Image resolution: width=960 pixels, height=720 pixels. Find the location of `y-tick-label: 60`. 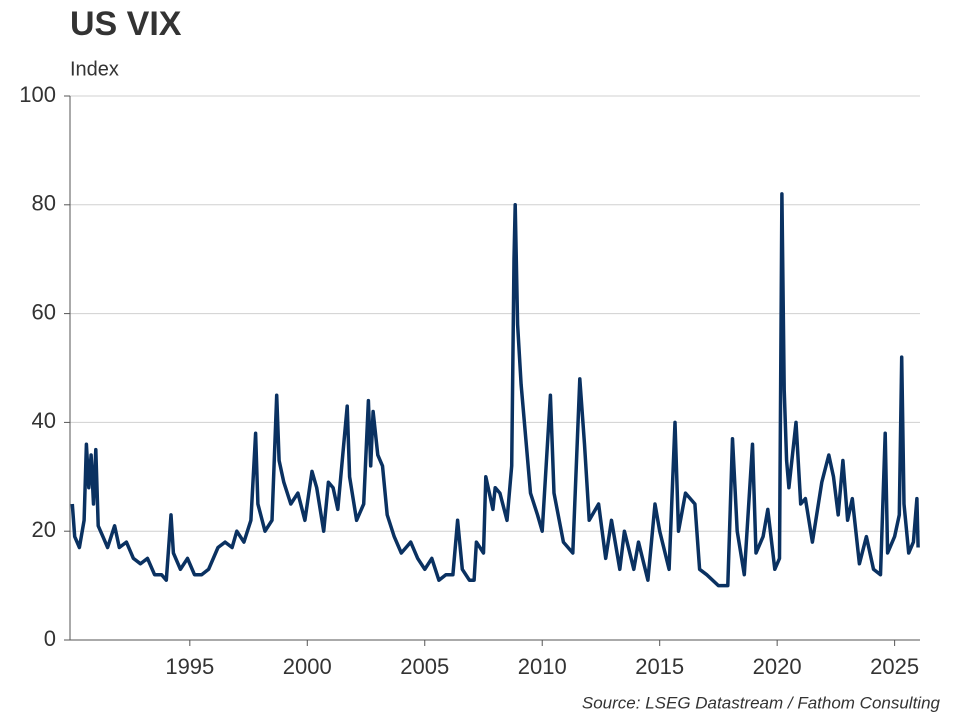

y-tick-label: 60 is located at coordinates (44, 311).